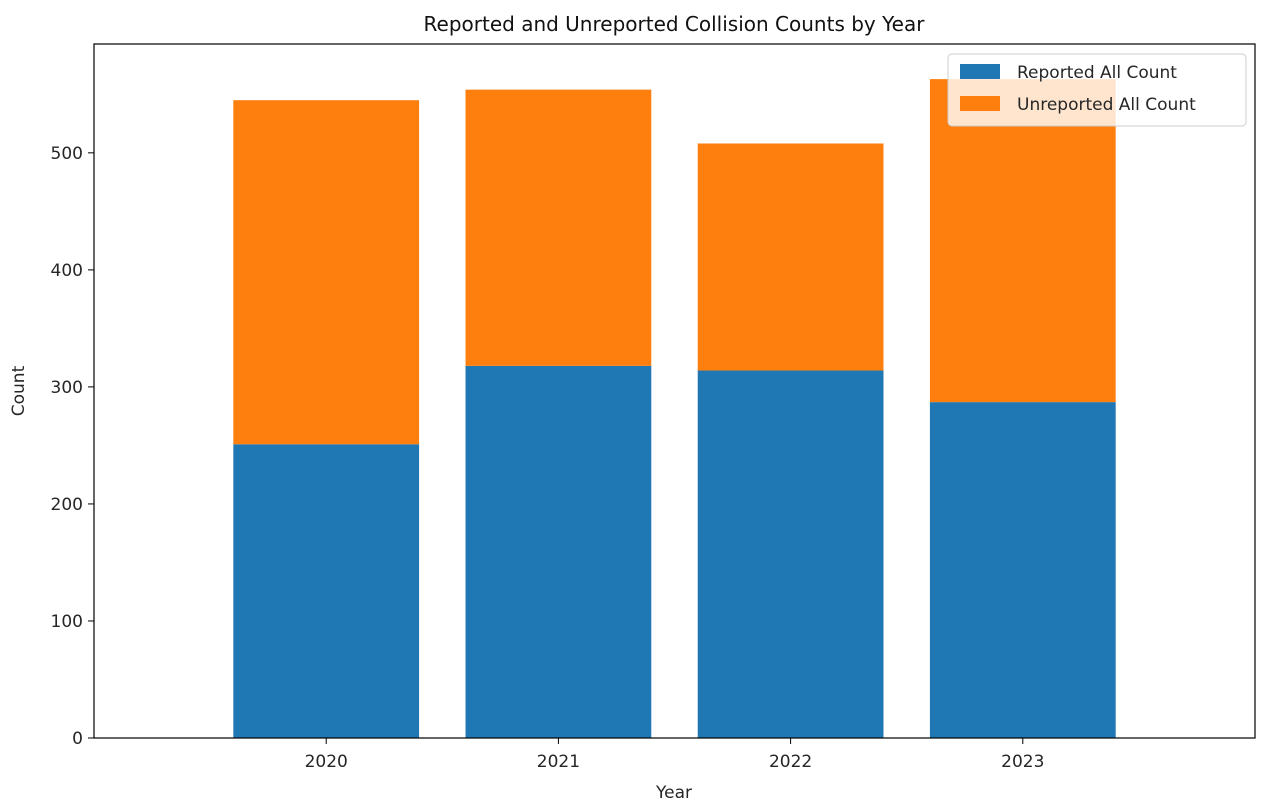  I want to click on legend-swatch-reported, so click(980, 71).